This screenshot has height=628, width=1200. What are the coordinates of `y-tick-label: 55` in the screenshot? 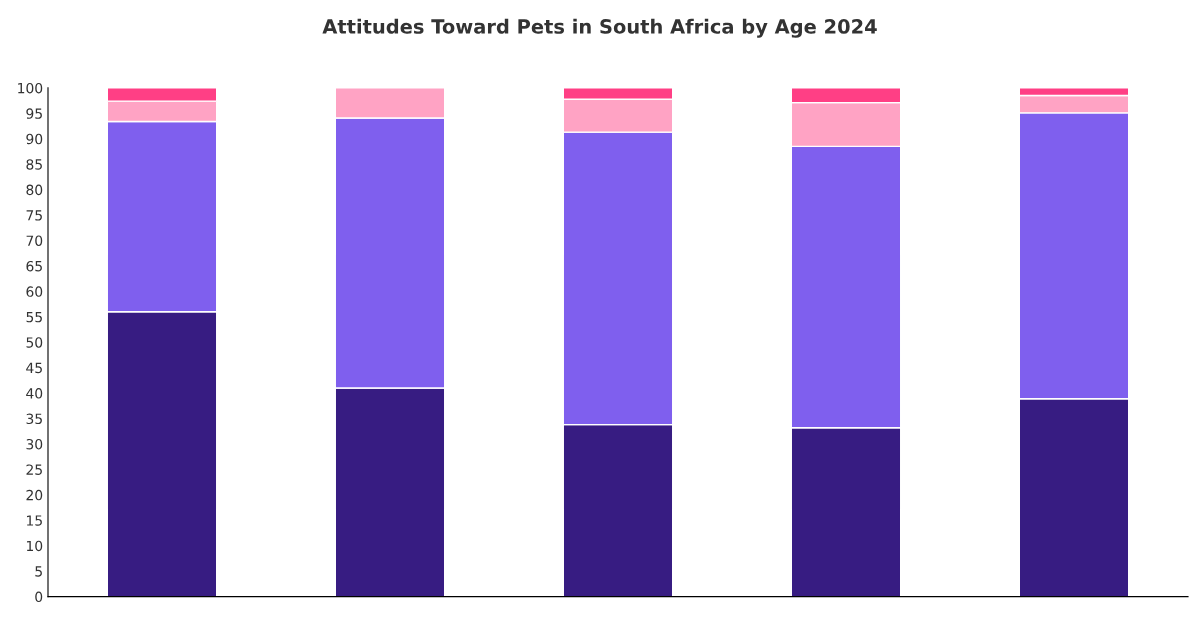 It's located at (34, 317).